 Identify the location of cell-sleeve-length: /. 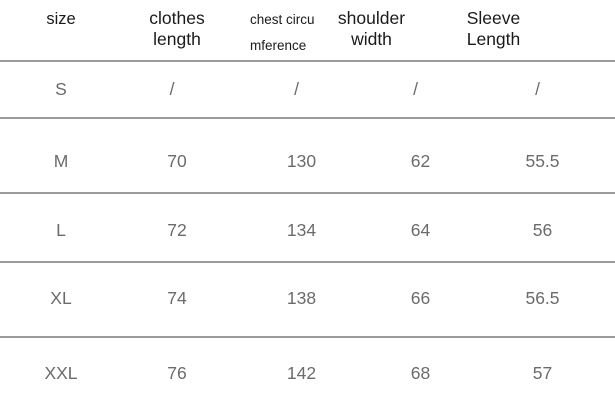
(542, 89).